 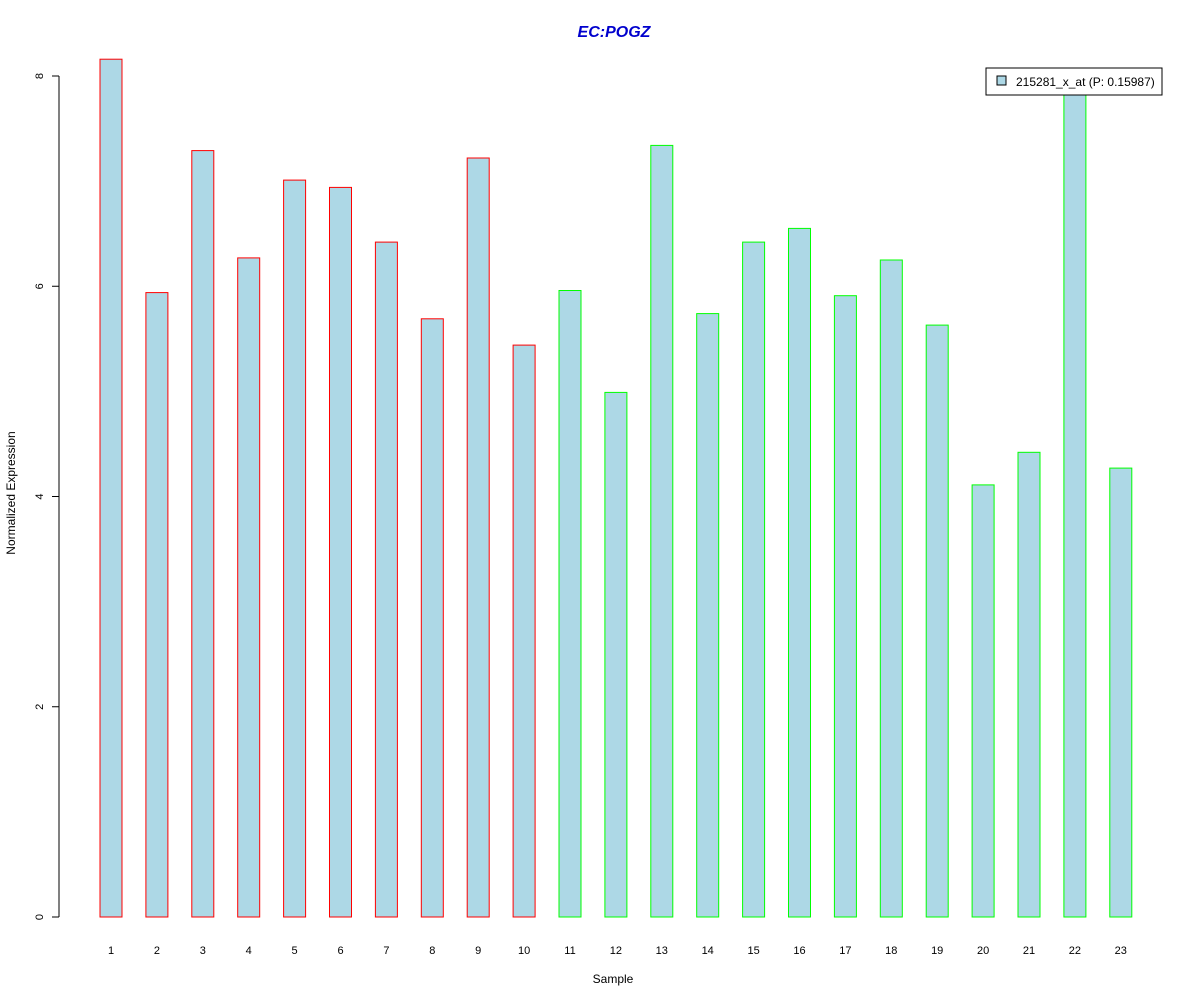 I want to click on y-tick-label: 8, so click(x=40, y=76).